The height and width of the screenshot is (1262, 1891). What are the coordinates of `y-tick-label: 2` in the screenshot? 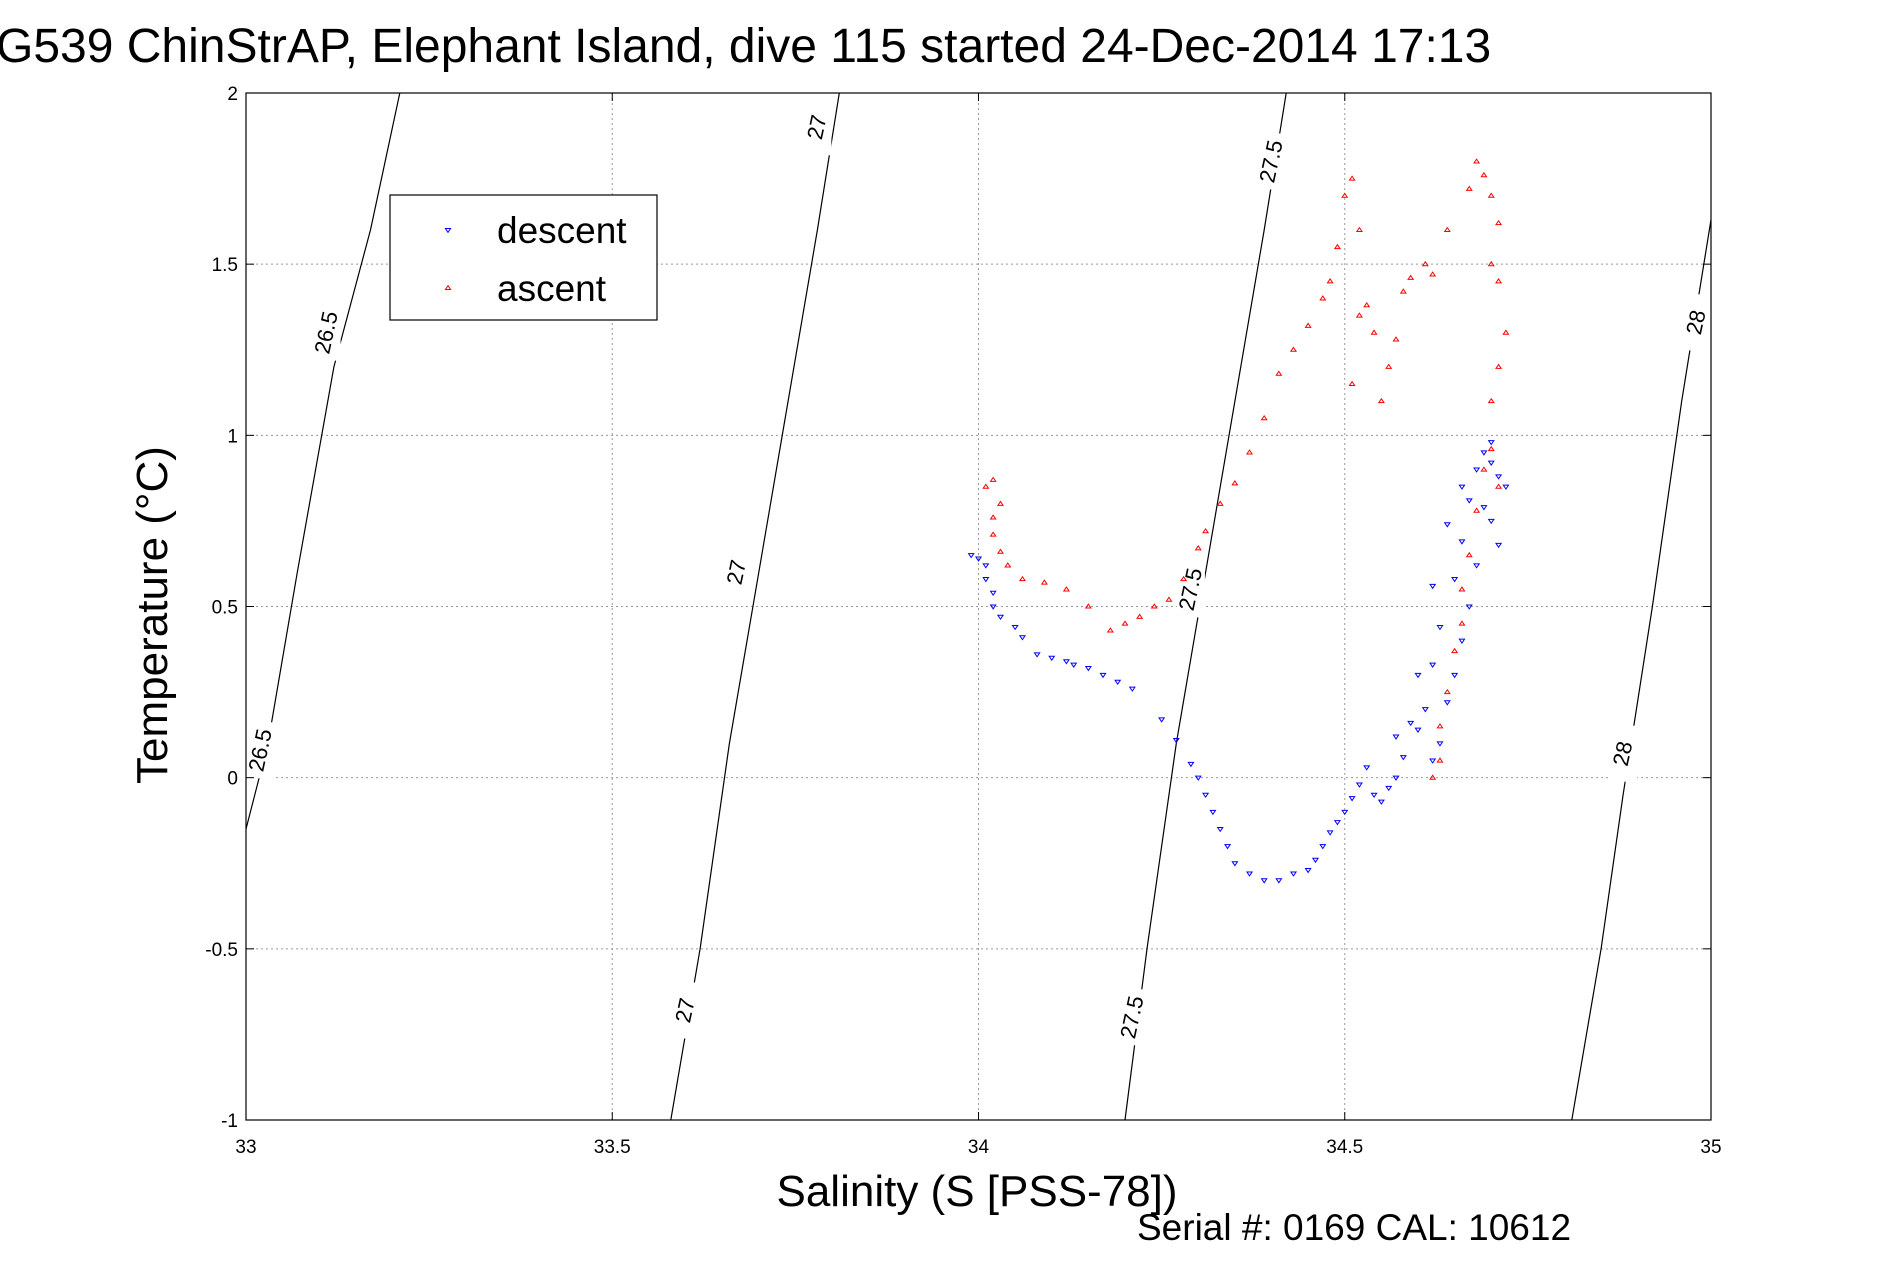 It's located at (232, 94).